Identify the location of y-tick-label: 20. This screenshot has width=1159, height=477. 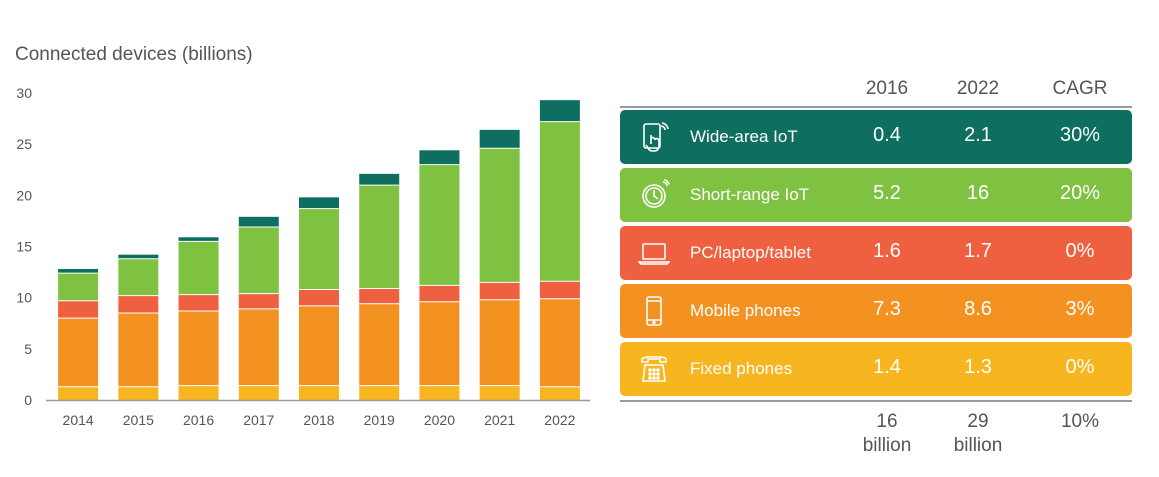
(24, 195).